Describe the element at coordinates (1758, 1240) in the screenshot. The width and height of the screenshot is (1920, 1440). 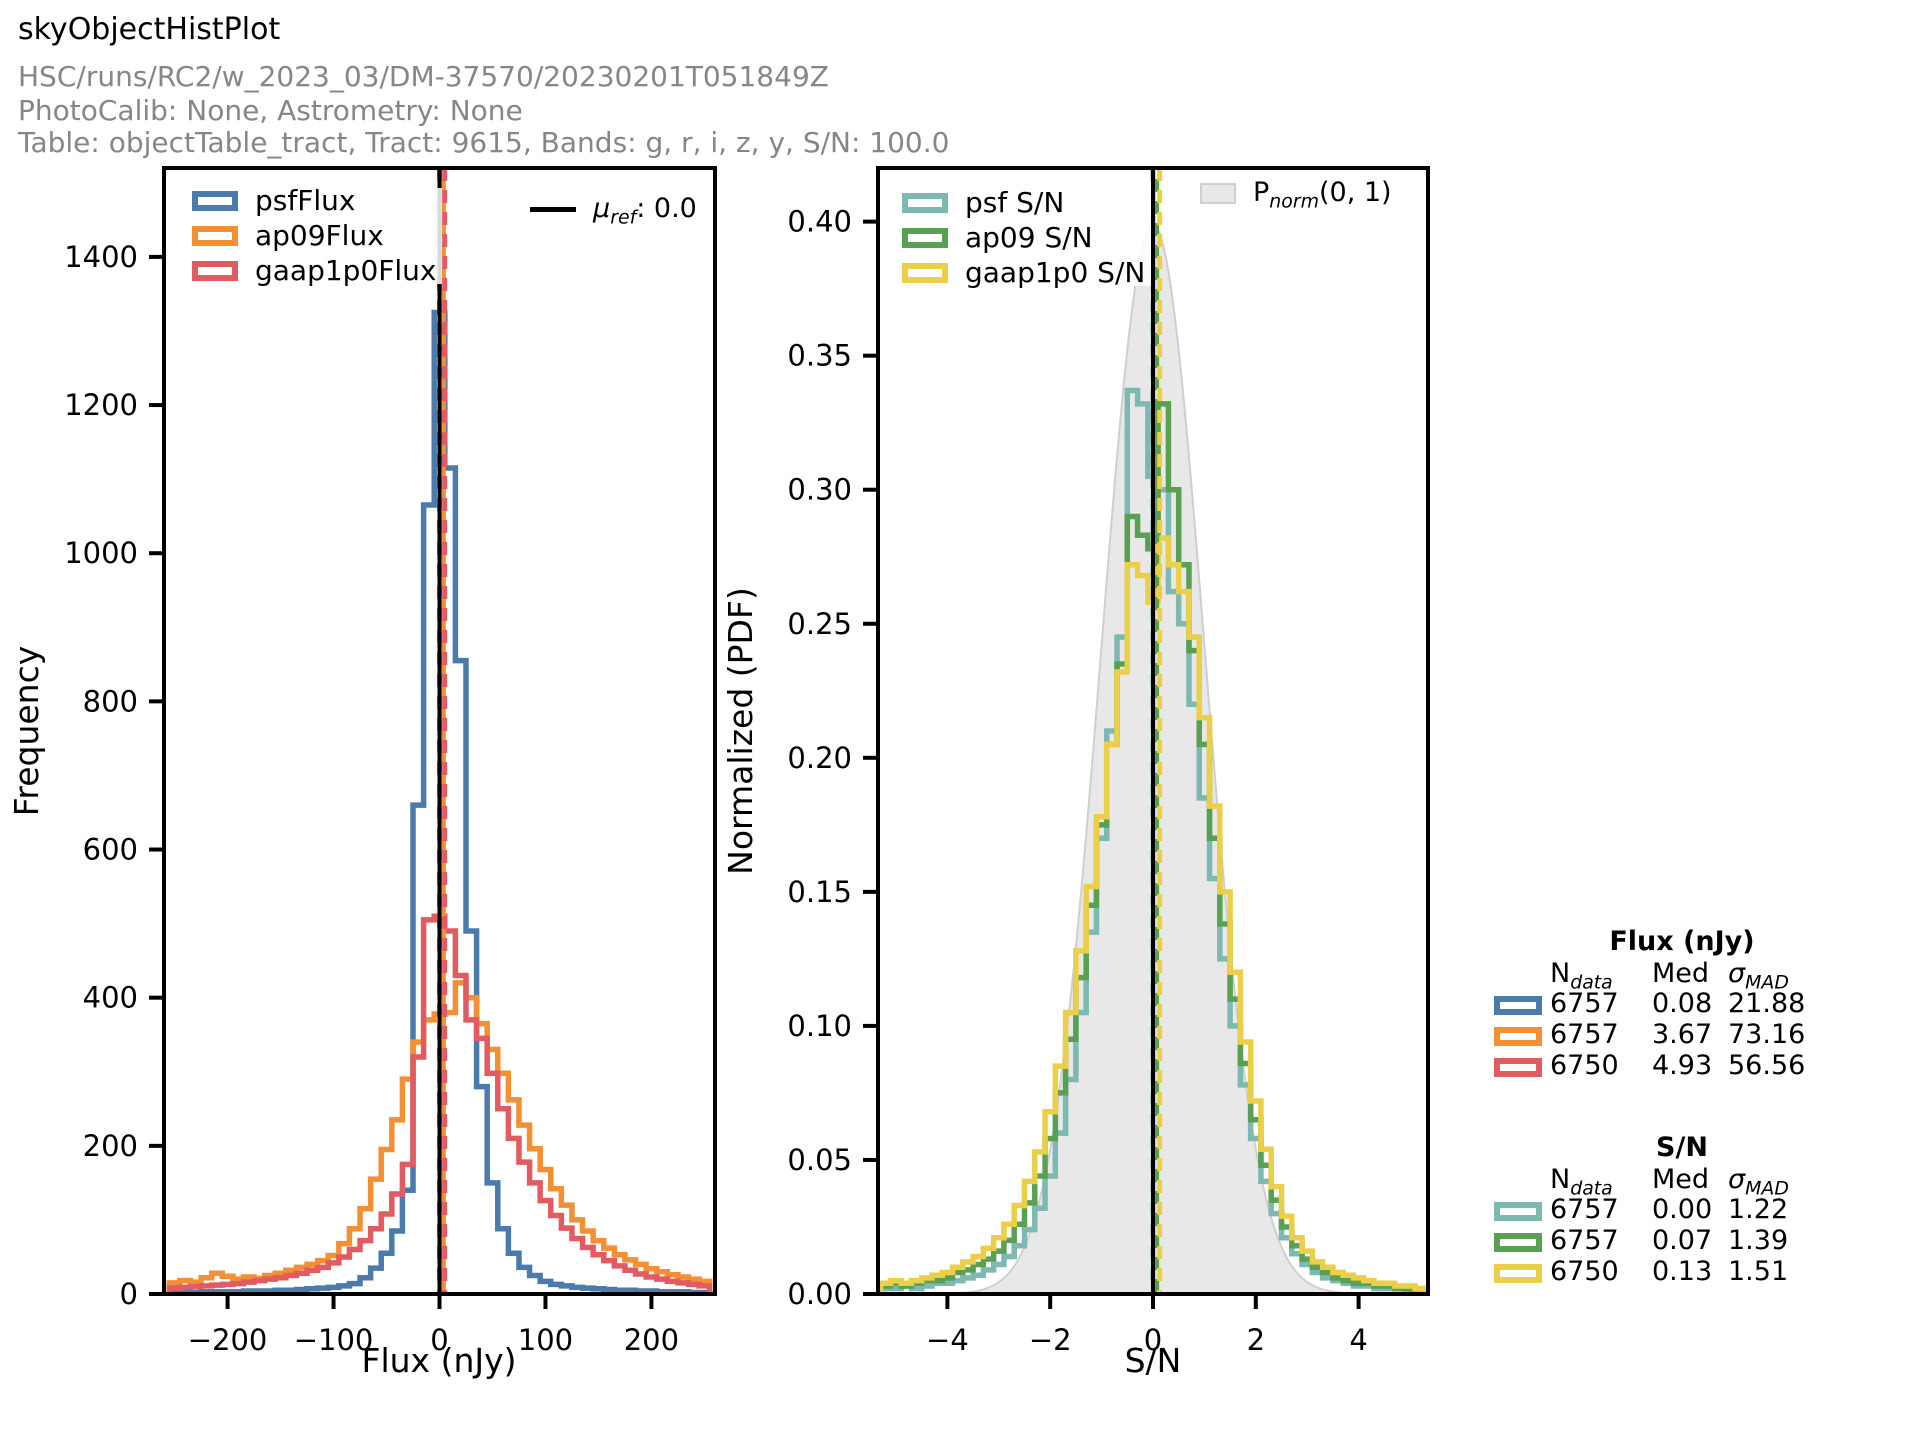
I see `sigma-mad-value: 1.39` at that location.